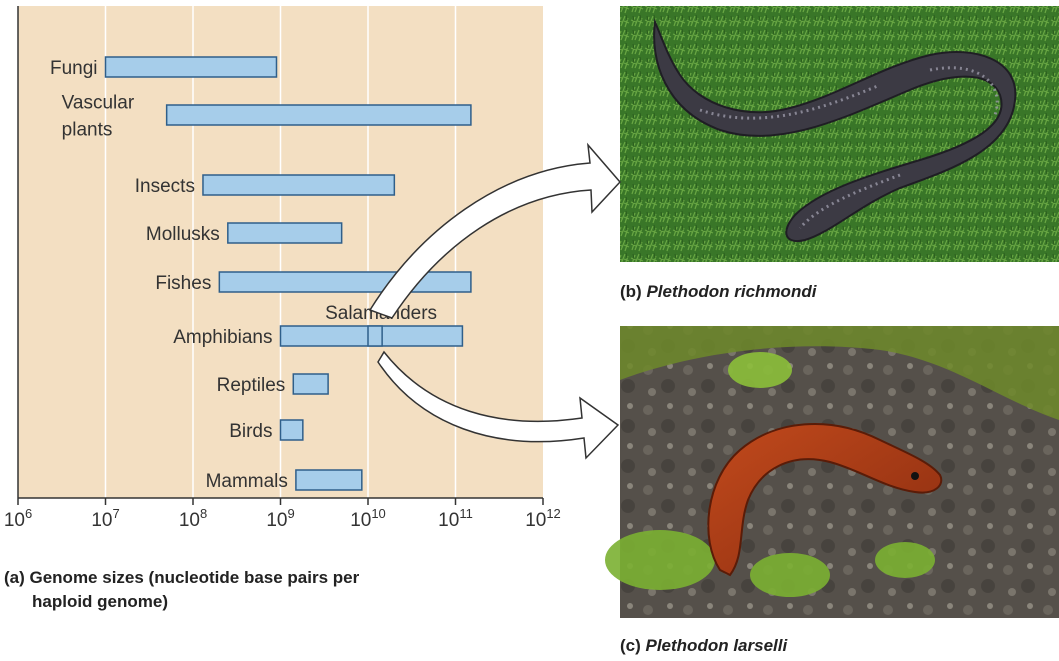  What do you see at coordinates (280, 518) in the screenshot?
I see `x-tick-label: 10⁹` at bounding box center [280, 518].